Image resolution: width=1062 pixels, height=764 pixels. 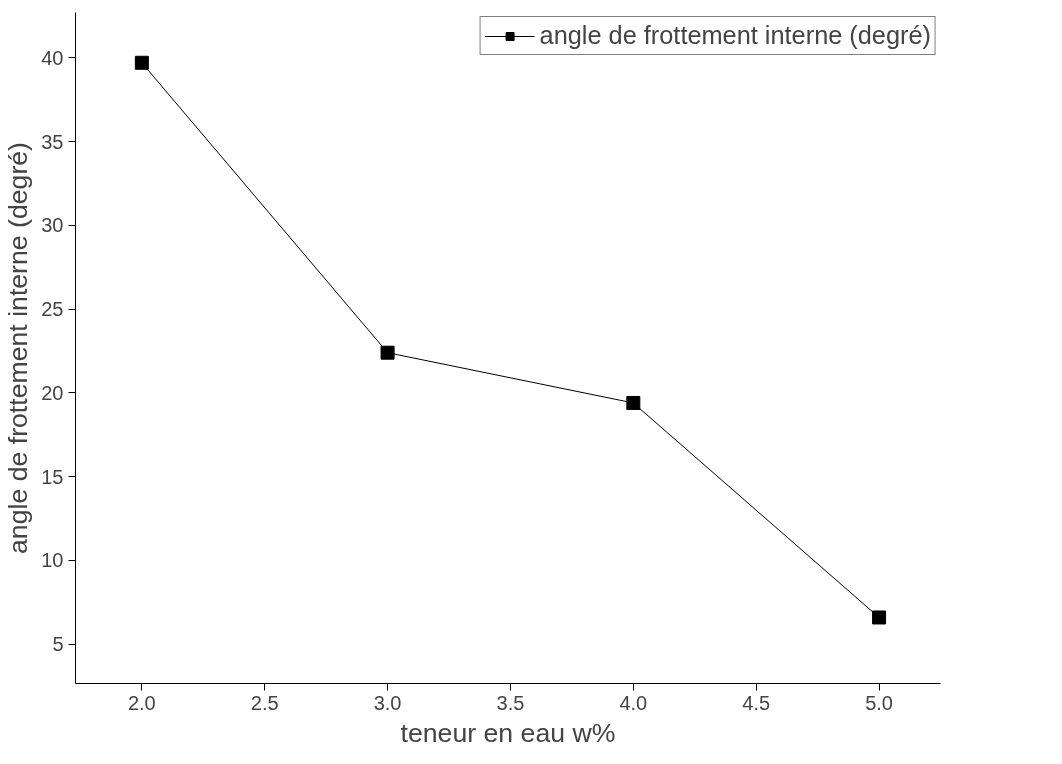 What do you see at coordinates (52, 57) in the screenshot?
I see `y-tick-label: 40` at bounding box center [52, 57].